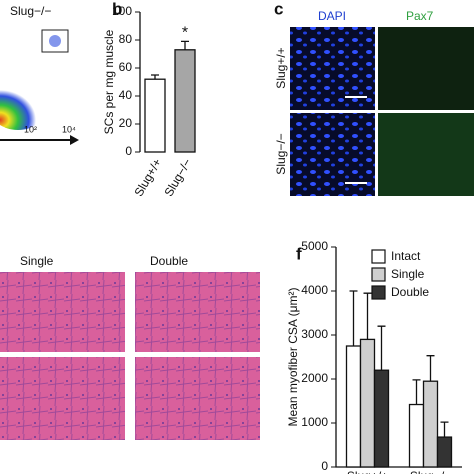 Image resolution: width=474 pixels, height=474 pixels. What do you see at coordinates (314, 422) in the screenshot?
I see `y-tick-label: 1000` at bounding box center [314, 422].